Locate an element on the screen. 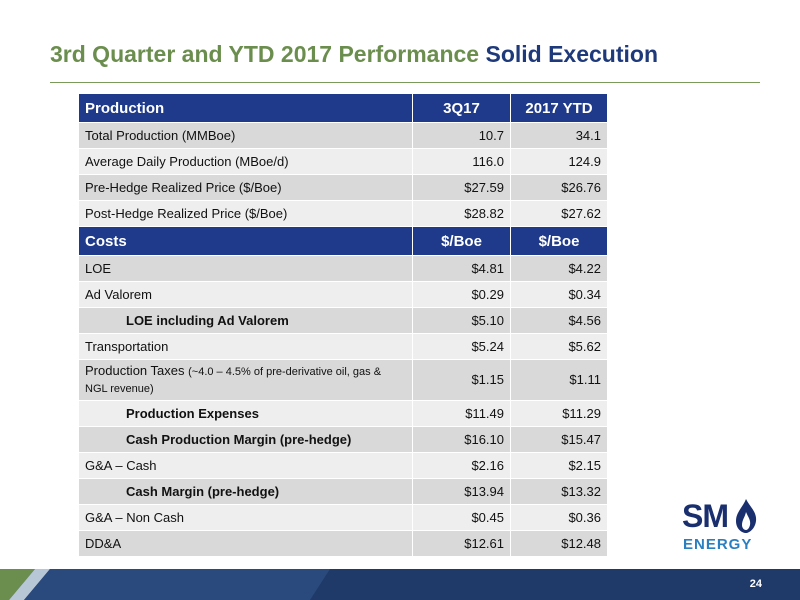 The height and width of the screenshot is (600, 800). flame-icon is located at coordinates (746, 516).